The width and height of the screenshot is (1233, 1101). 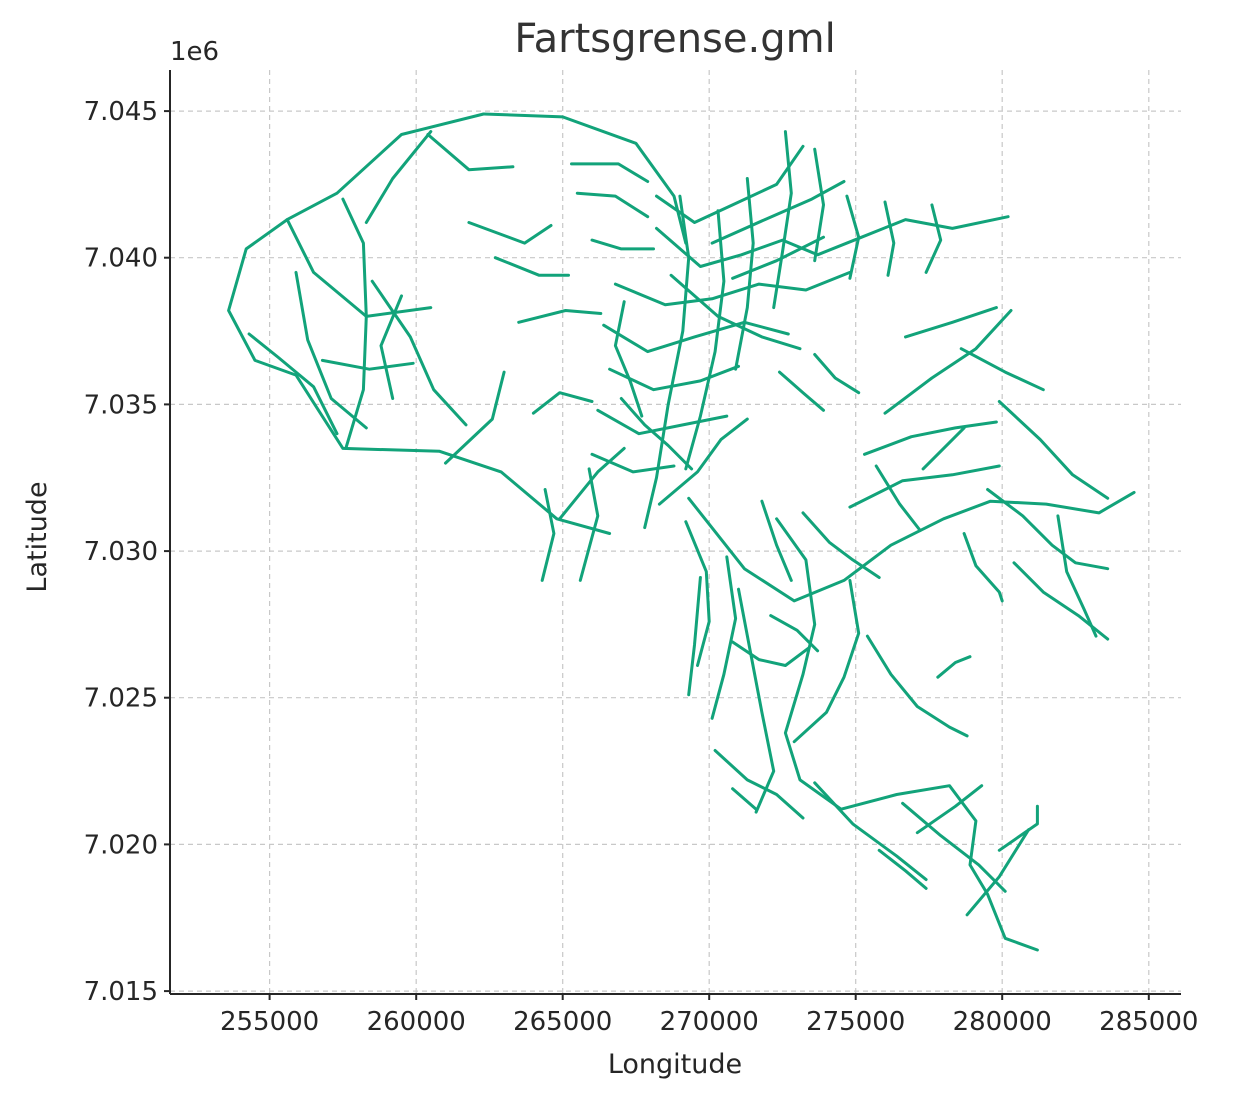 What do you see at coordinates (674, 39) in the screenshot?
I see `chart-title: Fartsgrense.gml` at bounding box center [674, 39].